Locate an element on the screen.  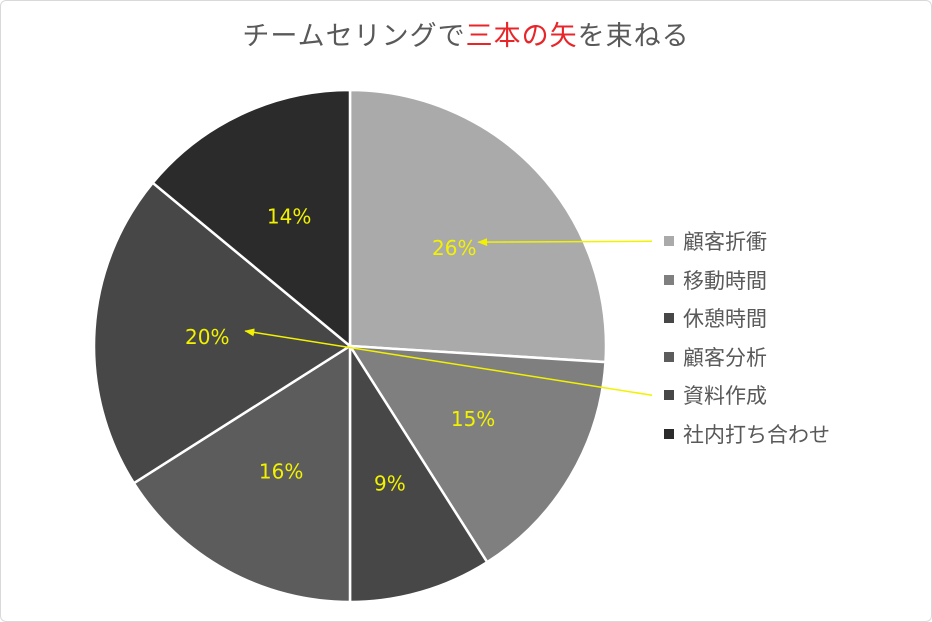
annotation-arrows is located at coordinates (448, 317).